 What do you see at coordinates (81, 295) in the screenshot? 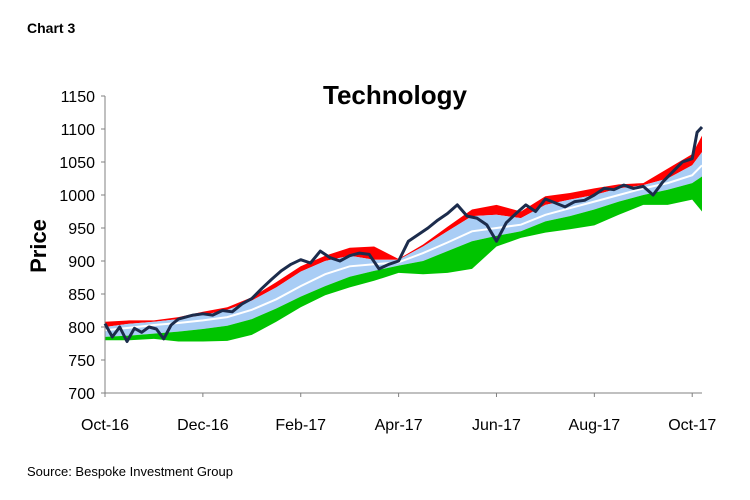
I see `y-tick-label: 850` at bounding box center [81, 295].